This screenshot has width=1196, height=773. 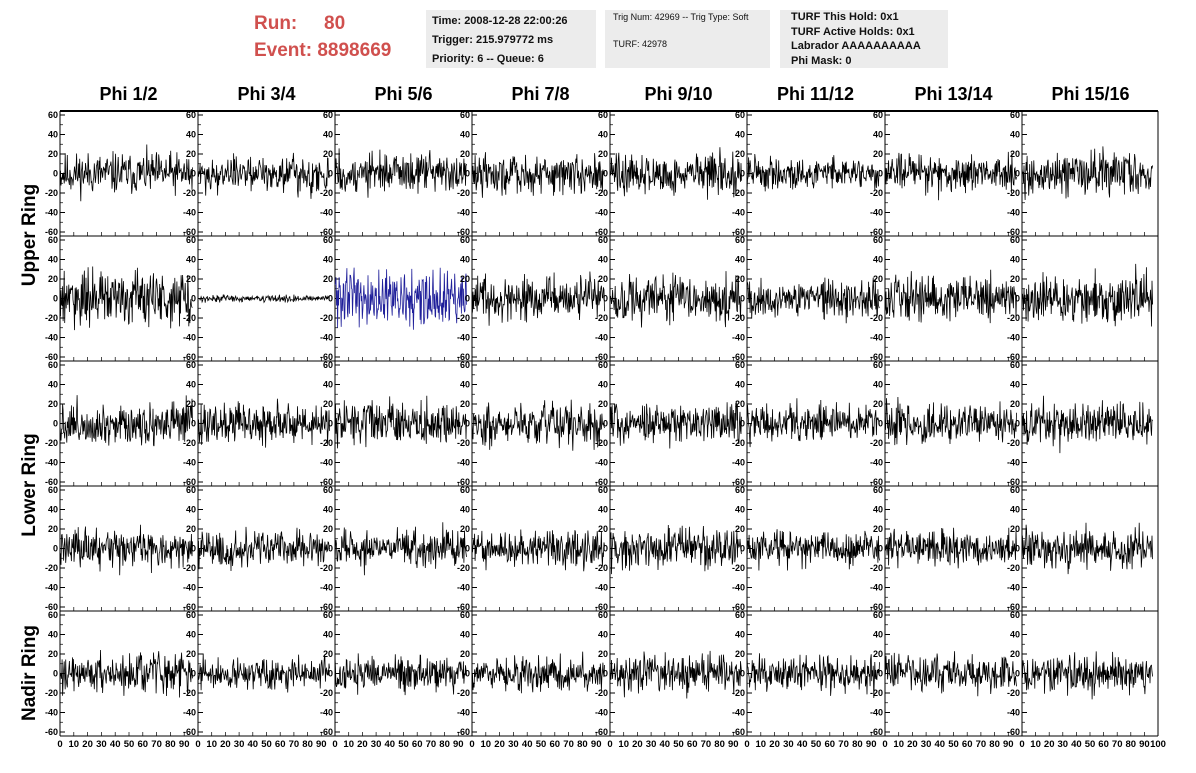 I want to click on column-header-phi-7-8: Phi 7/8, so click(x=540, y=94).